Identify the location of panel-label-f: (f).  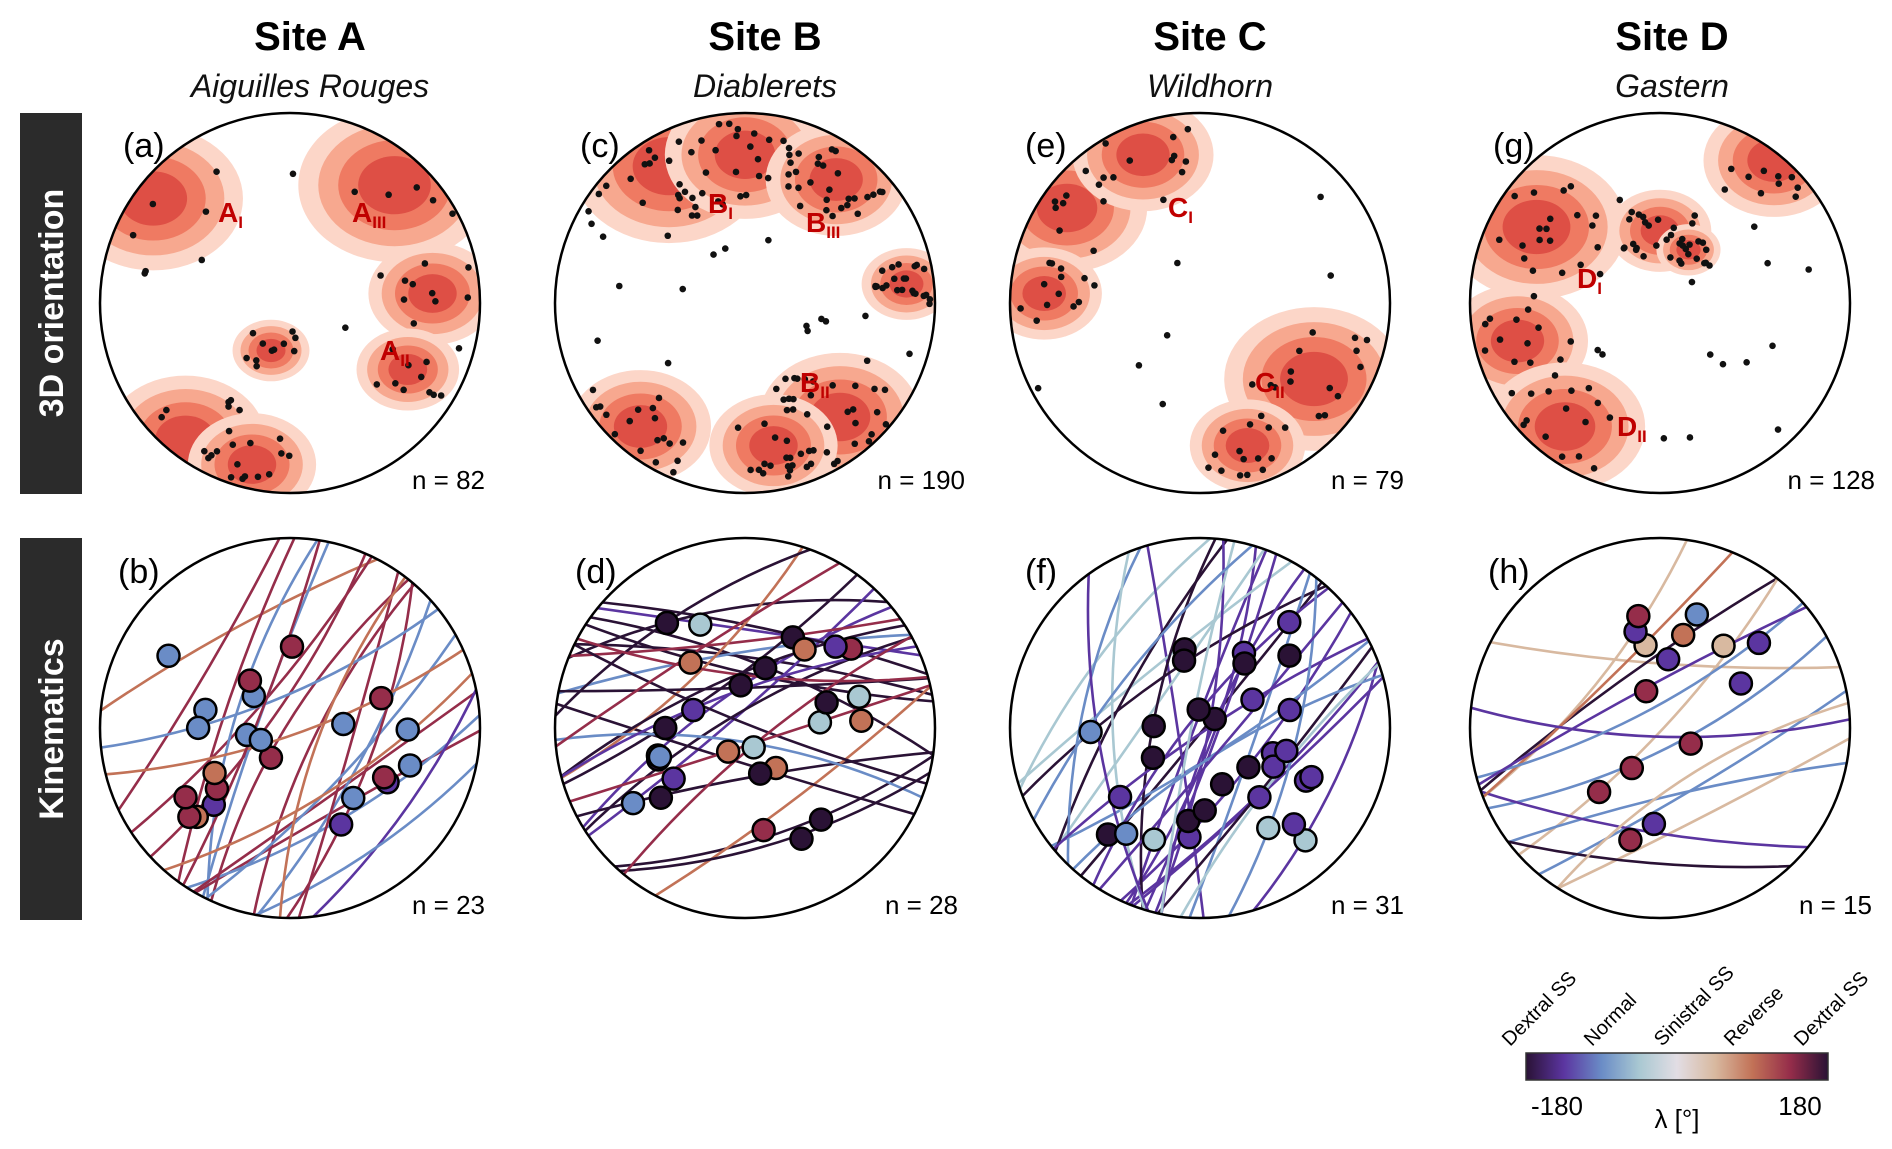
(1041, 572).